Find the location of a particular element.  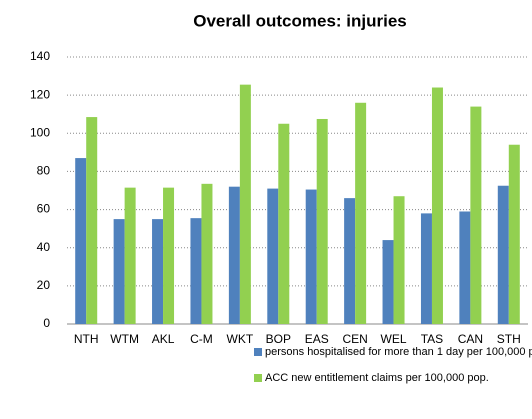

x-tick-label: NTH is located at coordinates (86, 339).